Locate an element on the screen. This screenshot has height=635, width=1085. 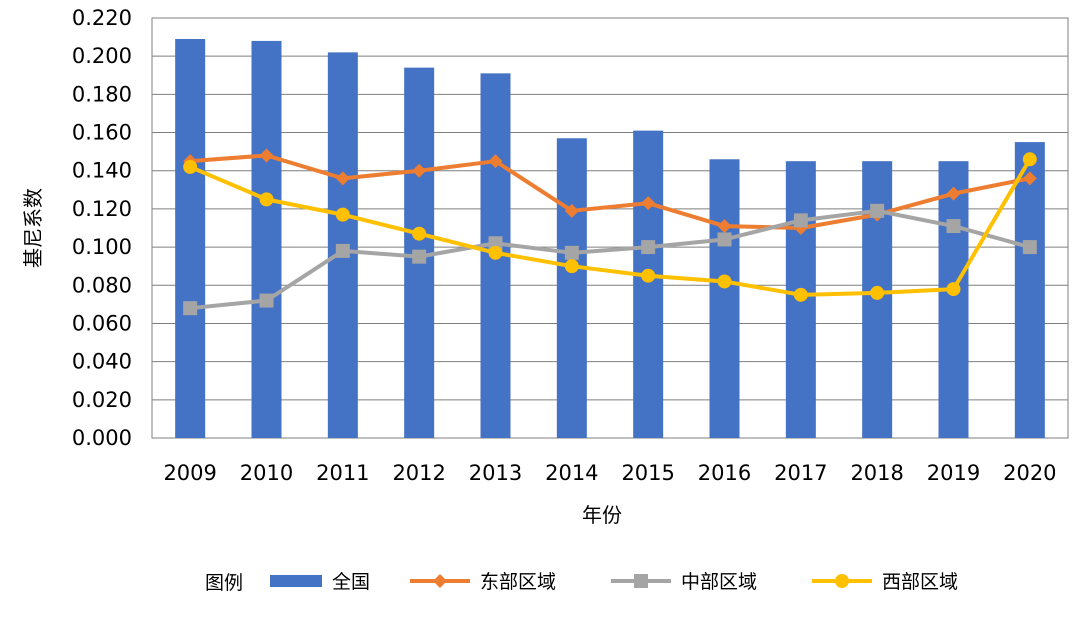
legend-marker-中部区域 is located at coordinates (641, 581).